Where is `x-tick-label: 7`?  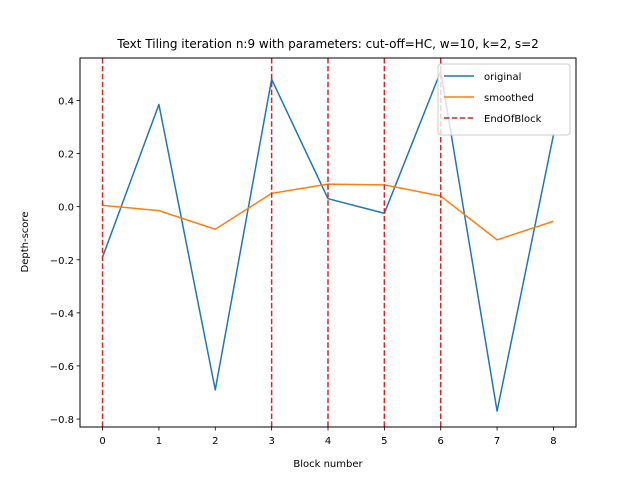 x-tick-label: 7 is located at coordinates (497, 441).